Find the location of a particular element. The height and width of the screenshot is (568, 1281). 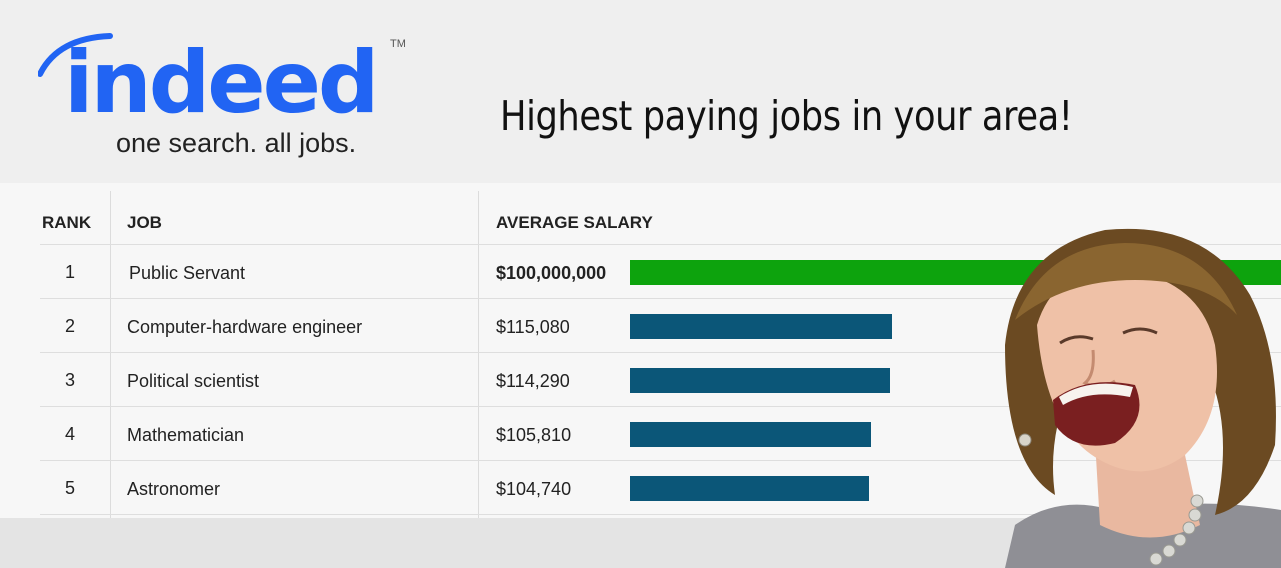

header-rank: RANK is located at coordinates (67, 222).